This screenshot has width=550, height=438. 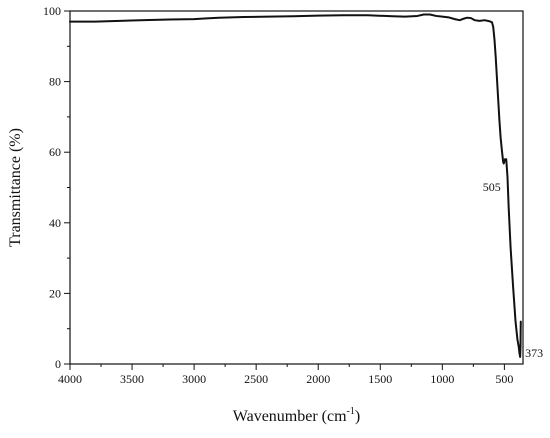 What do you see at coordinates (55, 82) in the screenshot?
I see `y-tick-label: 80` at bounding box center [55, 82].